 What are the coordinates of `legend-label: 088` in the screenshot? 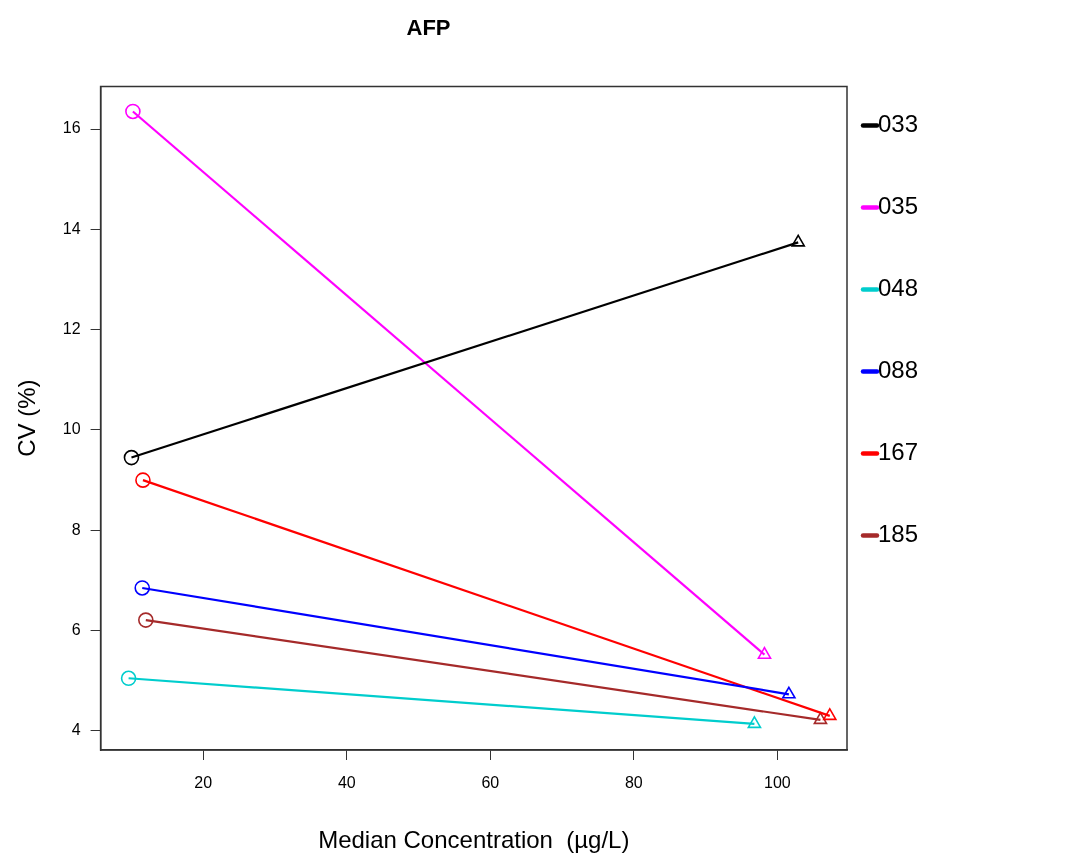 It's located at (898, 370).